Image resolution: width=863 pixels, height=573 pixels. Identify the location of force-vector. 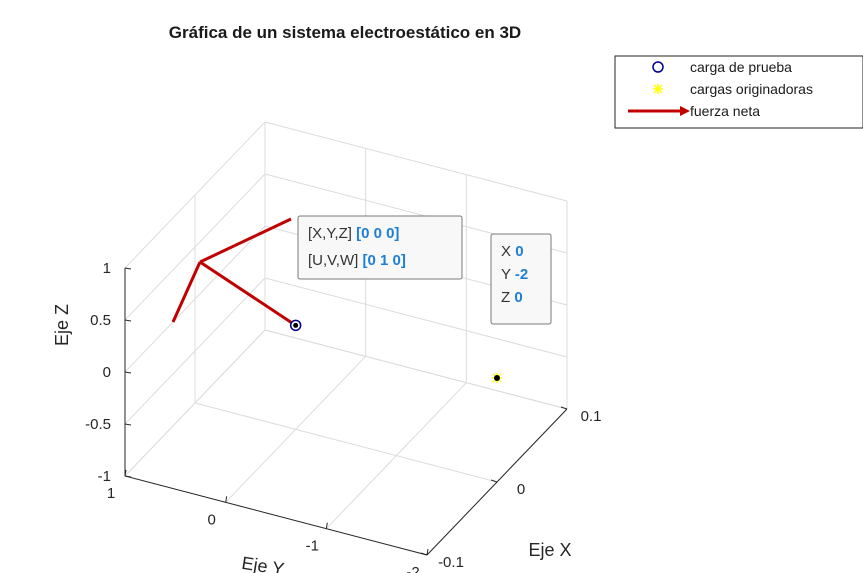
(234, 272).